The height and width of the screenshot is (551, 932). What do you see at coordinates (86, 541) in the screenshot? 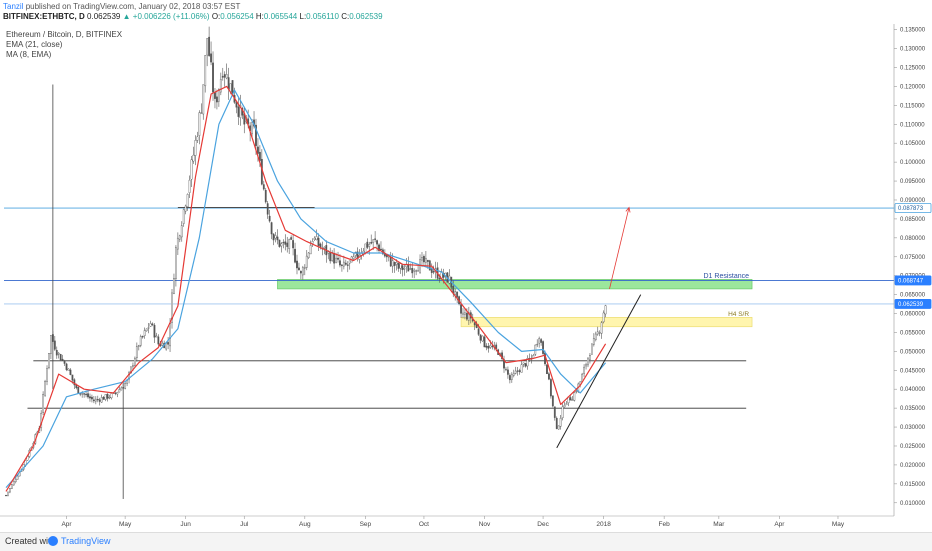
I see `tradingview-link: TradingView` at bounding box center [86, 541].